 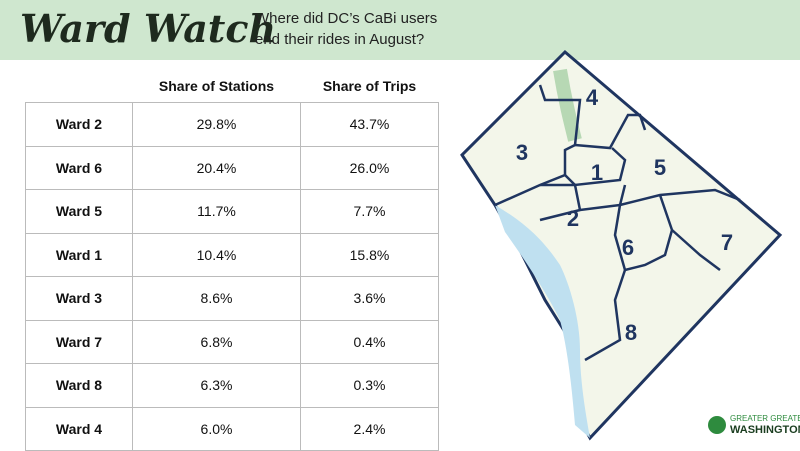 I want to click on table-row: Ward 7 6.8% 0.4%, so click(x=232, y=341).